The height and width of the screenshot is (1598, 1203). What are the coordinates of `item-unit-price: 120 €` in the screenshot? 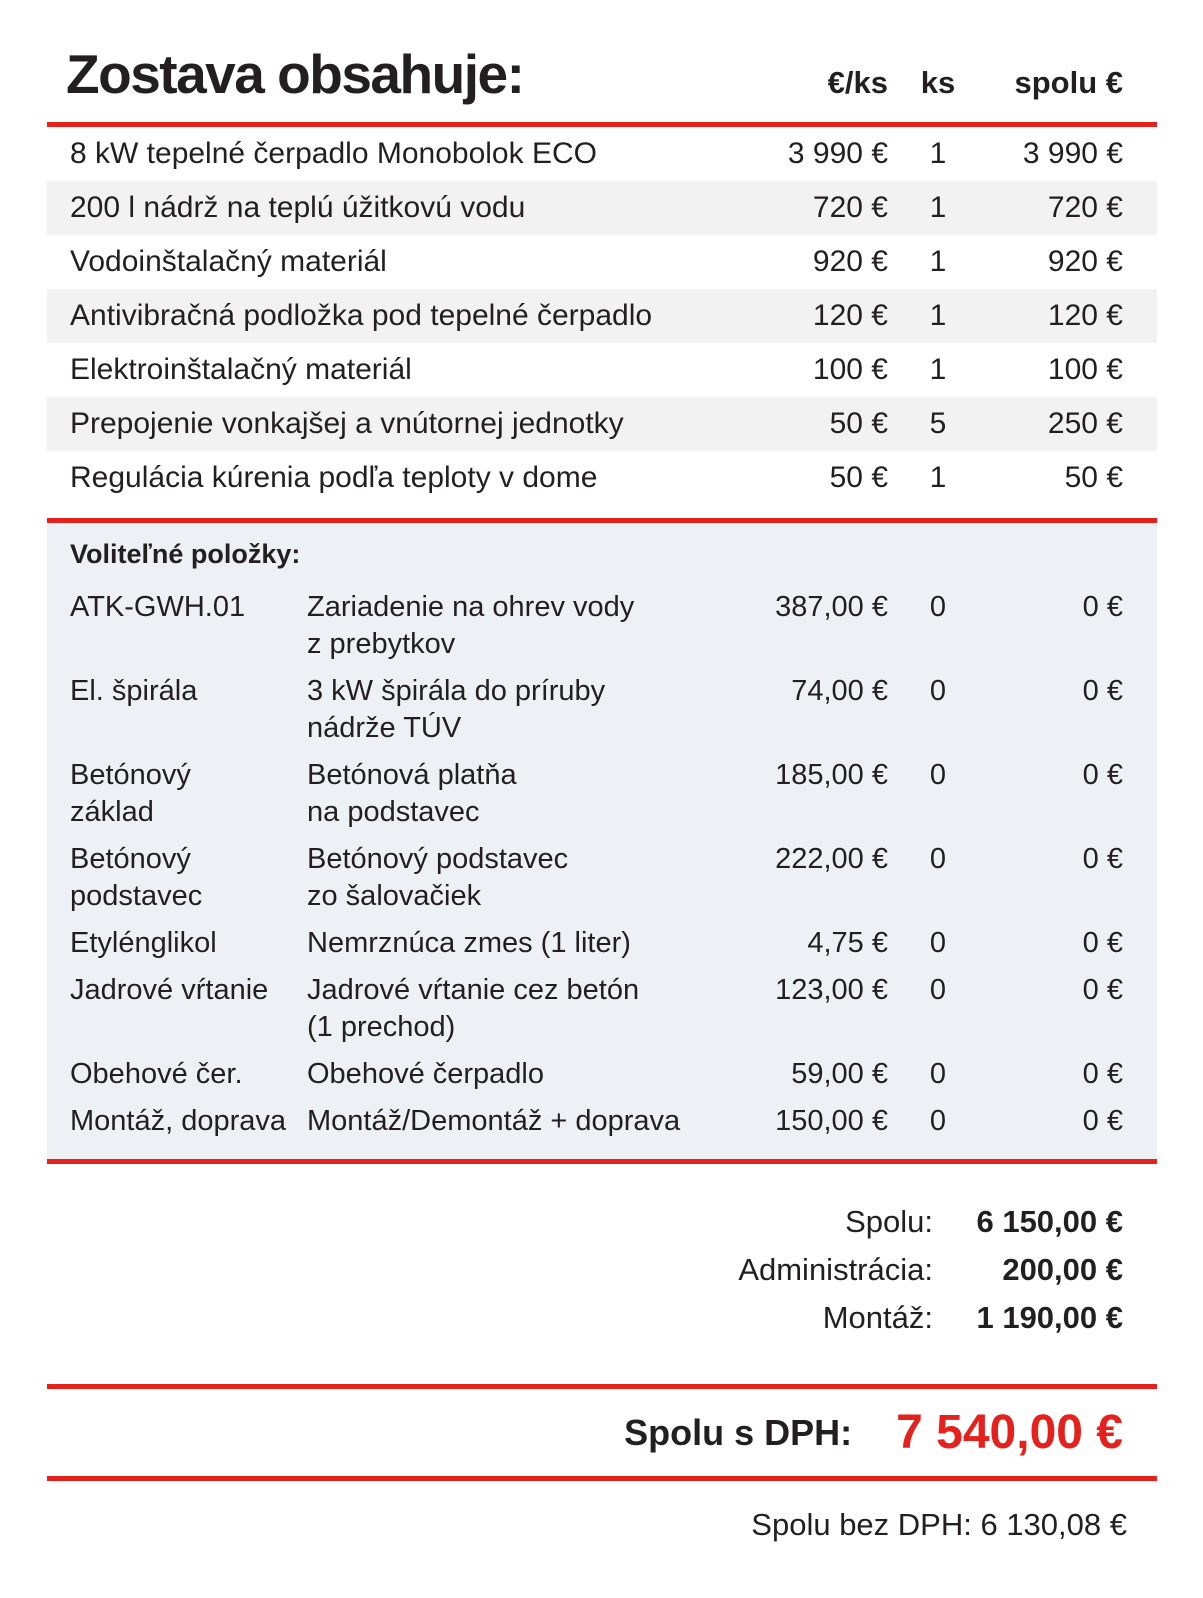 It's located at (850, 315).